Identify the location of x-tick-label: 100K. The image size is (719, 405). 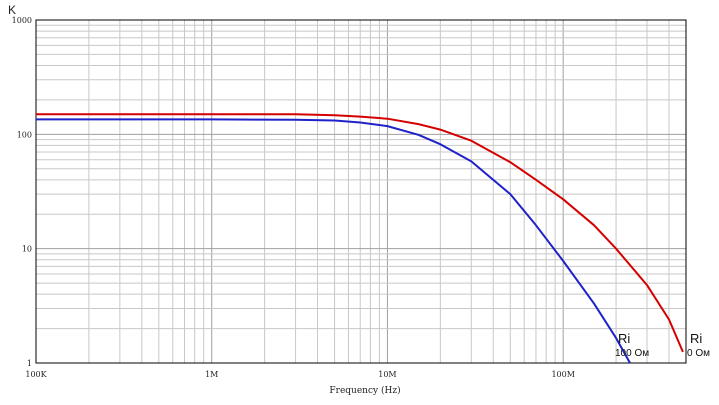
(36, 374).